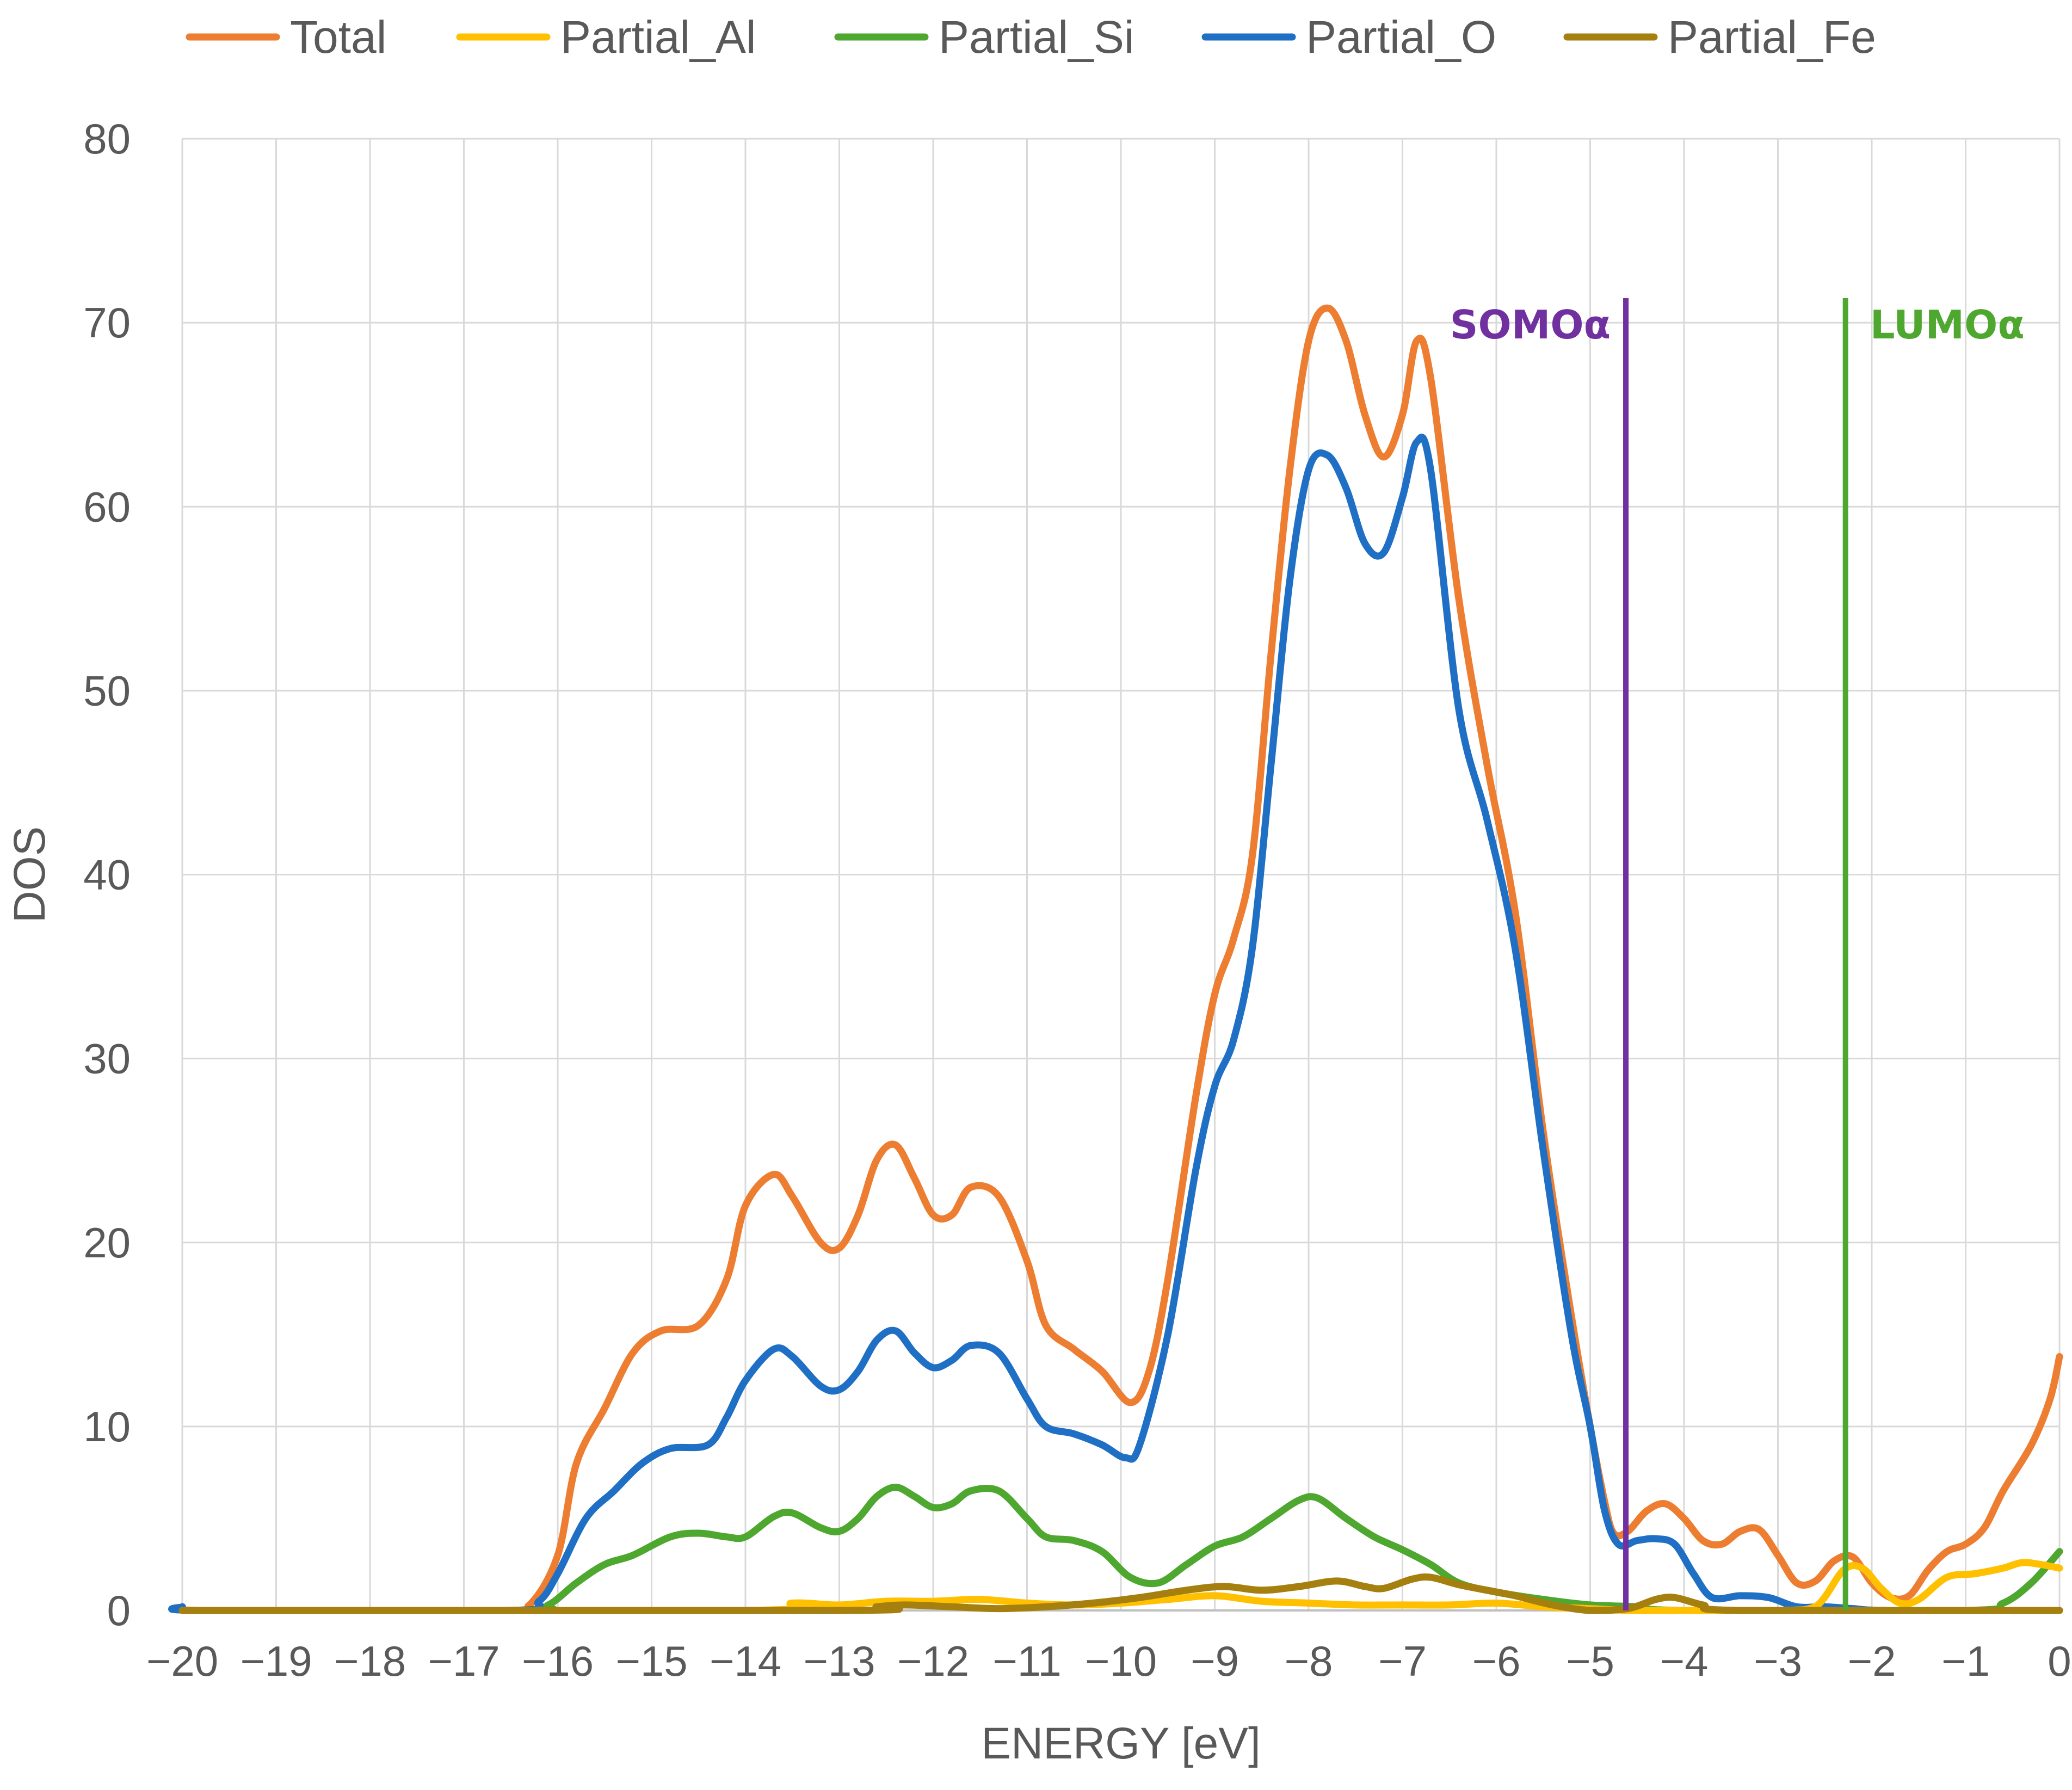  What do you see at coordinates (29, 874) in the screenshot?
I see `y-axis-title: DOS` at bounding box center [29, 874].